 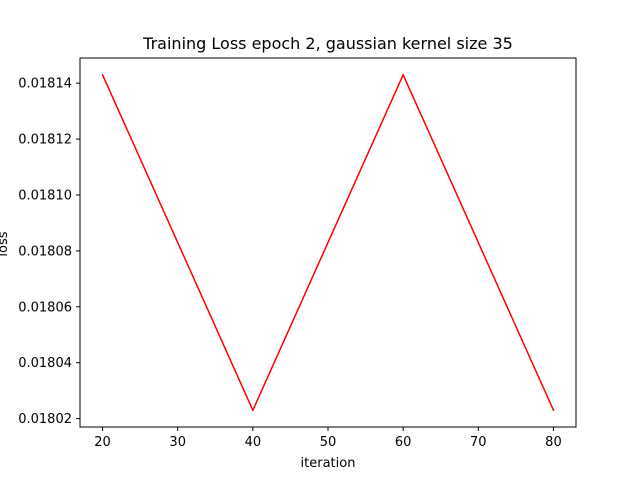 I want to click on x-axis-label: iteration, so click(x=328, y=463).